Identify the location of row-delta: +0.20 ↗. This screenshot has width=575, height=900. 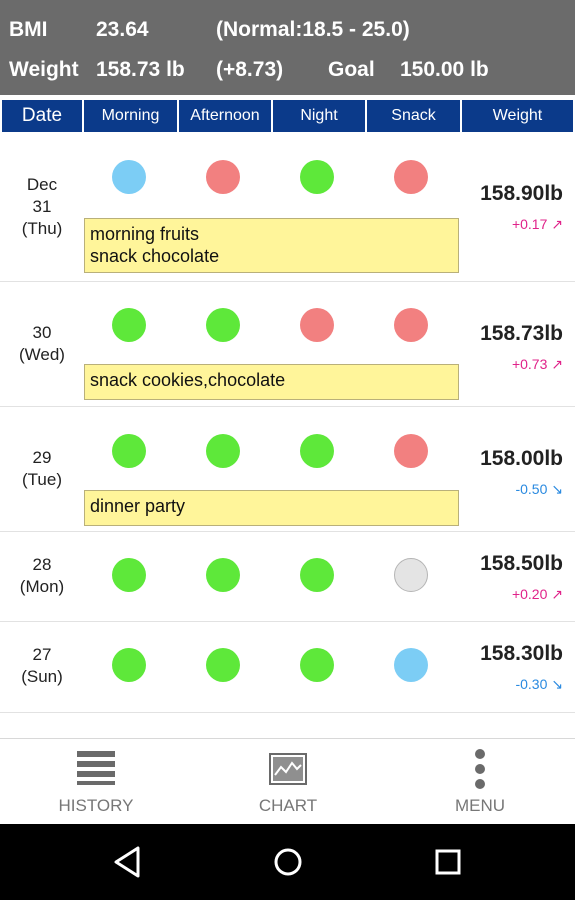
(537, 594).